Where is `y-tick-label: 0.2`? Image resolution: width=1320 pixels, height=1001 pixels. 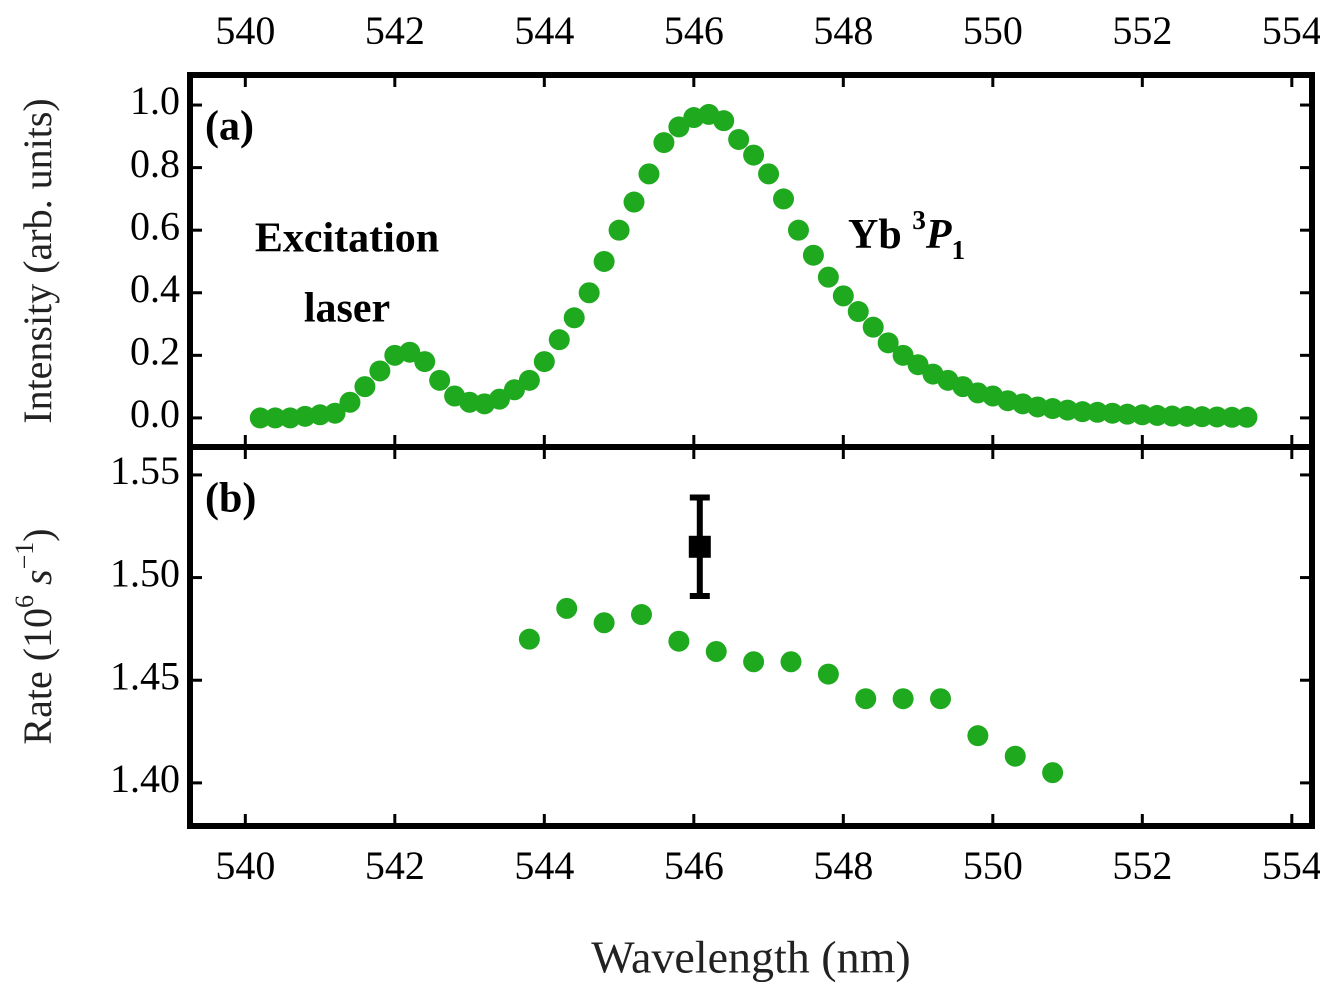 y-tick-label: 0.2 is located at coordinates (155, 351).